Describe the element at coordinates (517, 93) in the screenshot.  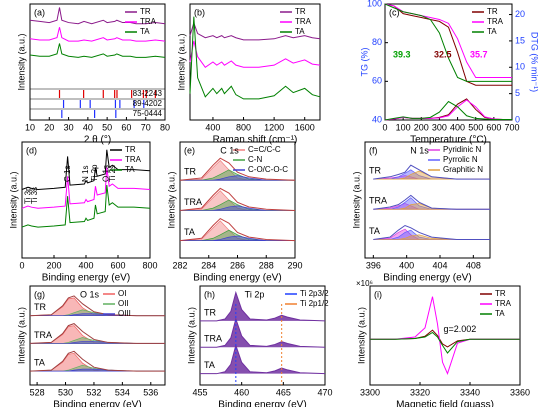
I see `y2-tick-label: 5` at that location.